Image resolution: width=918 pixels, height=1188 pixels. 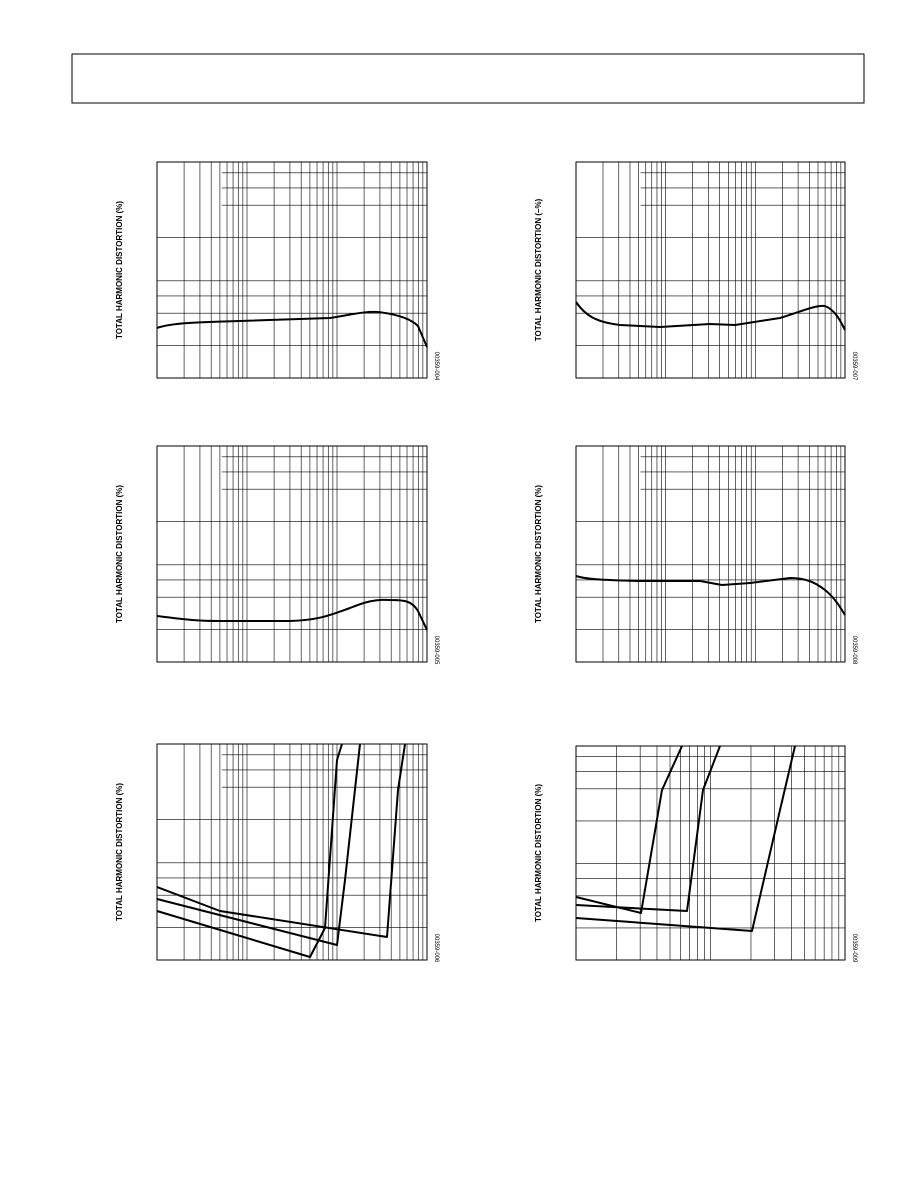 I want to click on header-box, so click(x=468, y=78).